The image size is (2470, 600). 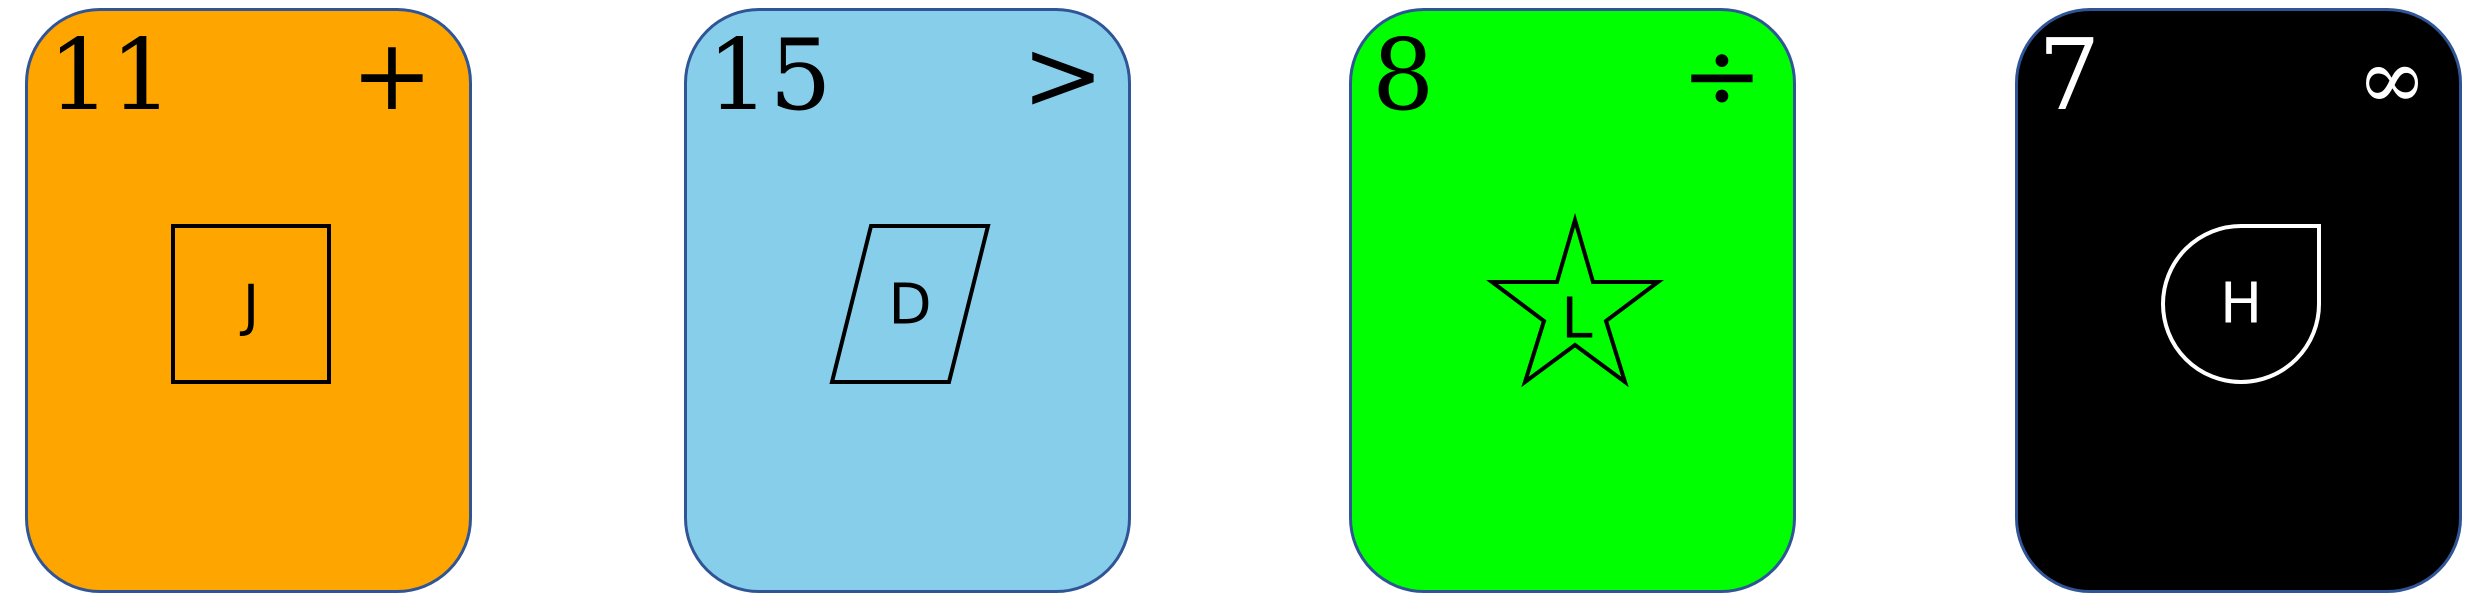 I want to click on card-letter: D, so click(x=909, y=305).